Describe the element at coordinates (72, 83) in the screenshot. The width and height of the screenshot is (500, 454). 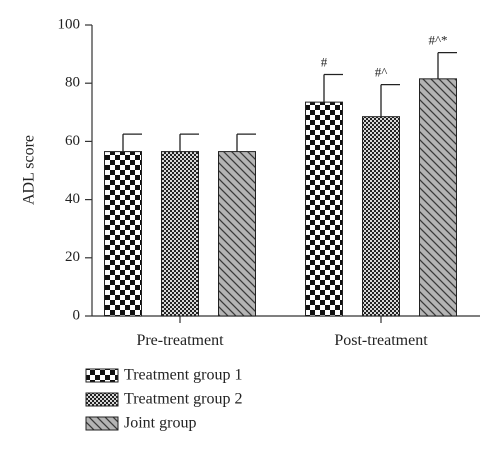
I see `y-tick-label: 80` at that location.